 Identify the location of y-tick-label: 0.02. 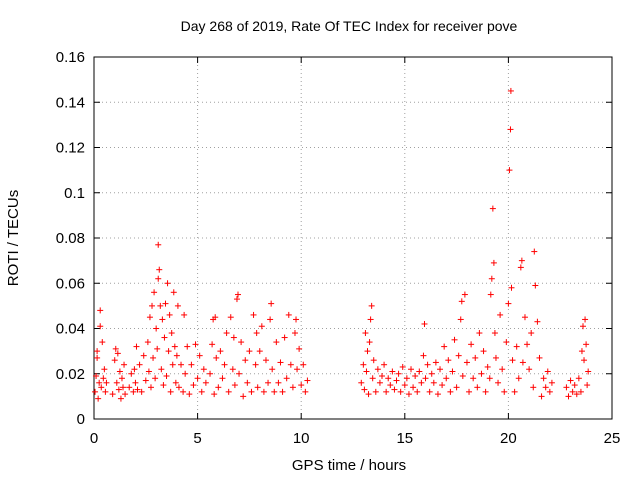
(70, 374).